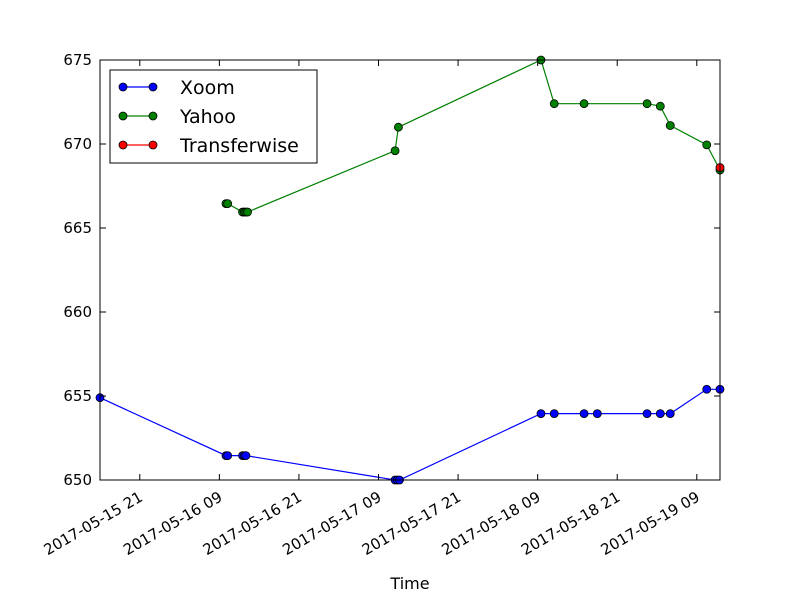  Describe the element at coordinates (77, 480) in the screenshot. I see `y-tick-label: 650` at that location.